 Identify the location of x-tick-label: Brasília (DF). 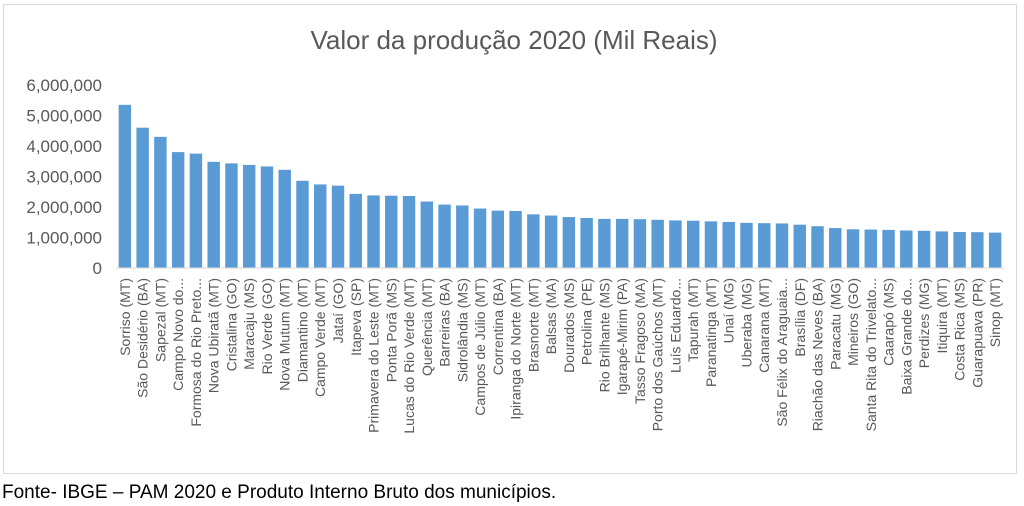
(800, 317).